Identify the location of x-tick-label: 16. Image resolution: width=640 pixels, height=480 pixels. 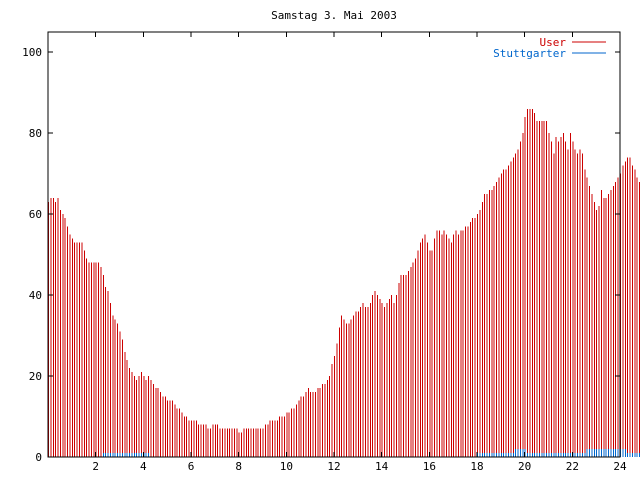
(429, 466).